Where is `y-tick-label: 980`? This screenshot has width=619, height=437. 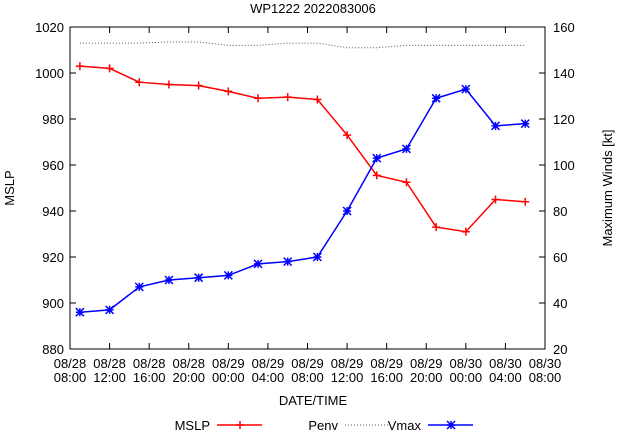
y-tick-label: 980 is located at coordinates (53, 119).